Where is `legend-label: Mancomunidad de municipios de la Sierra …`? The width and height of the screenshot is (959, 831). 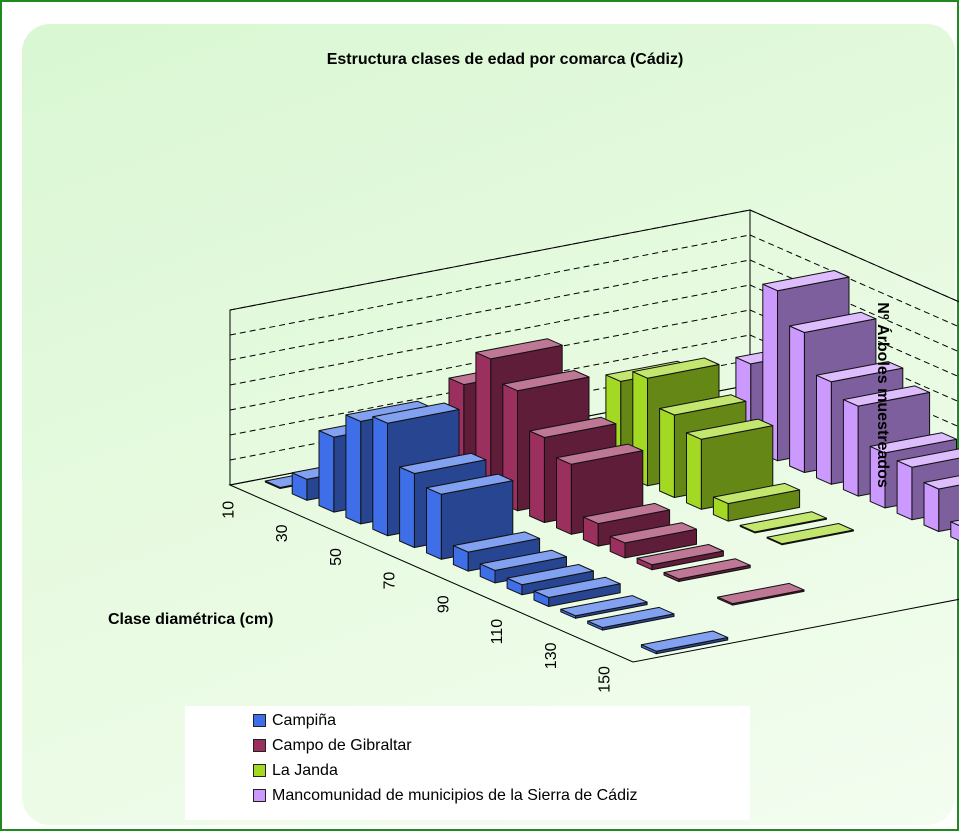 legend-label: Mancomunidad de municipios de la Sierra … is located at coordinates (455, 795).